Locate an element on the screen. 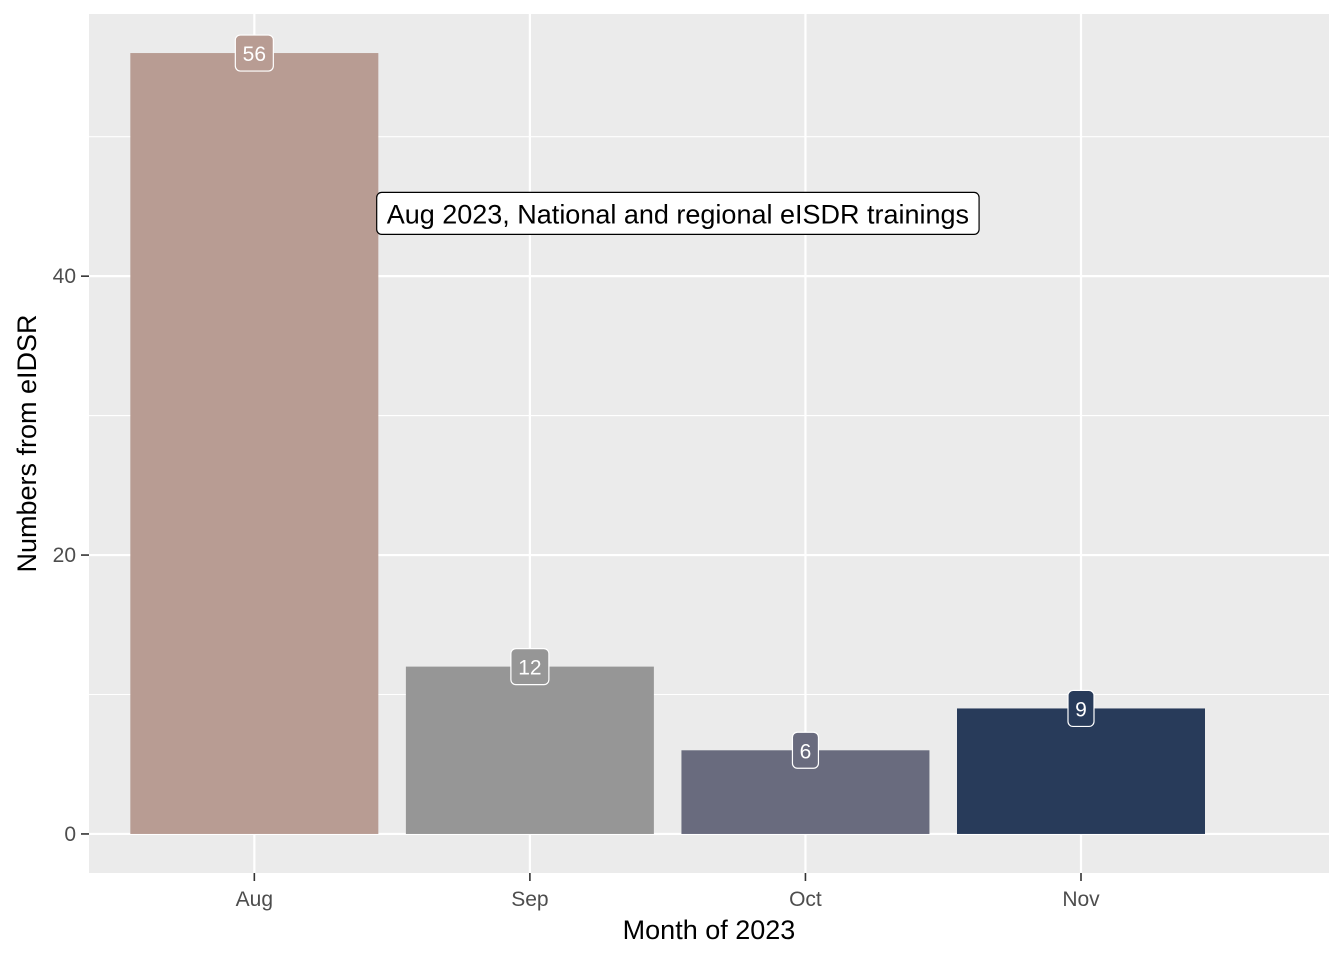 The width and height of the screenshot is (1344, 960). bar-label: 6 is located at coordinates (806, 751).